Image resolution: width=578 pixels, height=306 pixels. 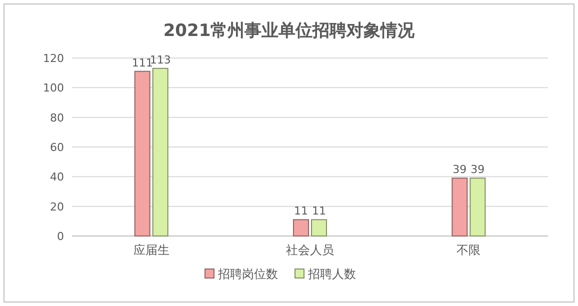 I want to click on y-tick-label: 60, so click(x=57, y=147).